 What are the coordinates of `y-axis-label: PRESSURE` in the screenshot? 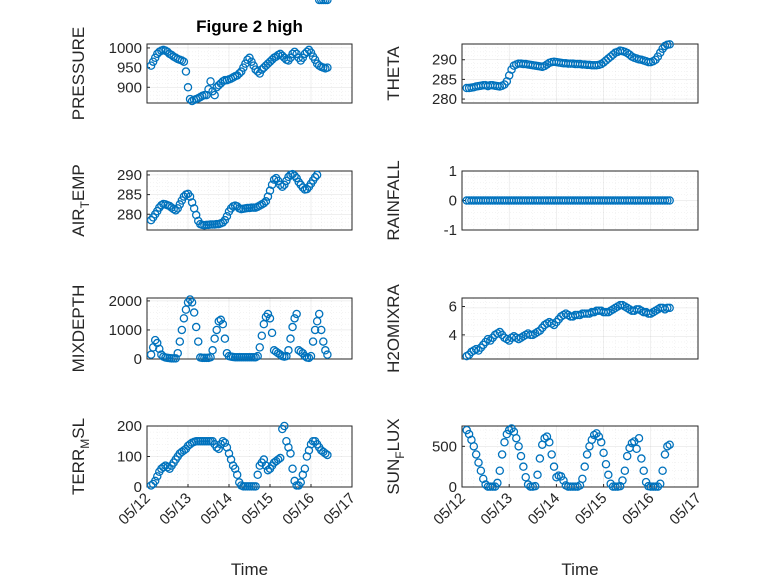 It's located at (78, 74).